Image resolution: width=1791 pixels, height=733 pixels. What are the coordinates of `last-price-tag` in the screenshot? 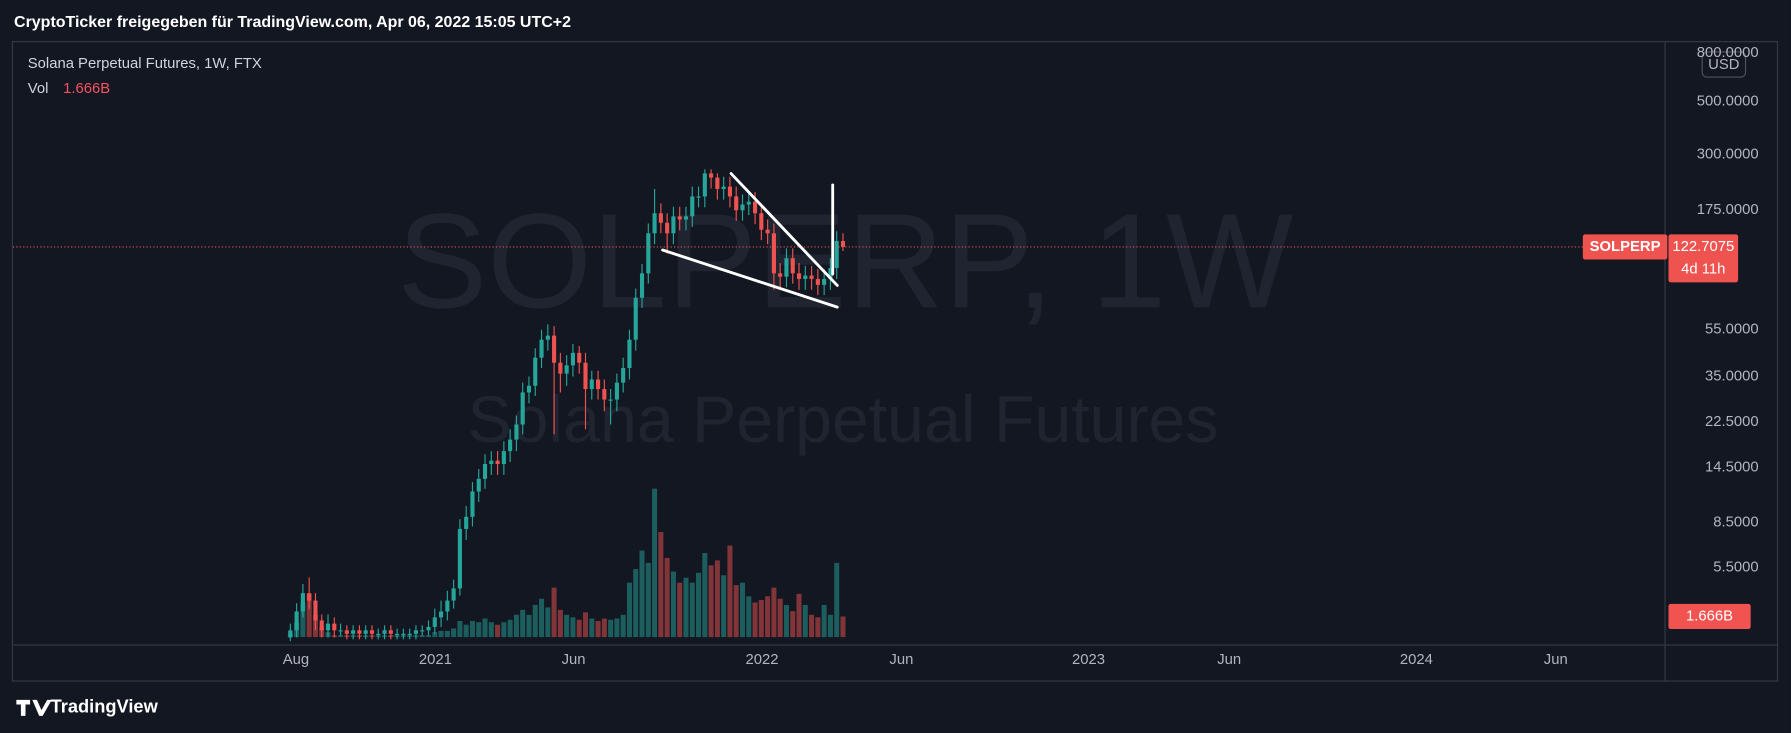 It's located at (1703, 258).